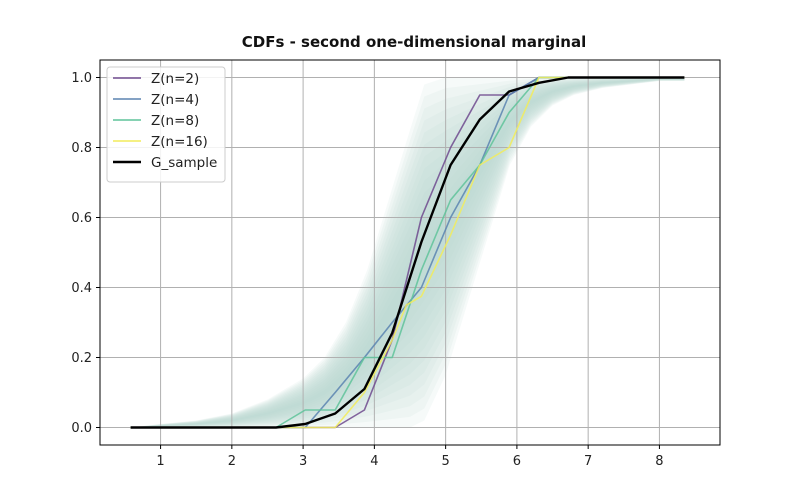 The height and width of the screenshot is (500, 800). I want to click on legend: Z(n=2) Z(n=4) Z(n=8) Z(n=16) G_sample, so click(166, 124).